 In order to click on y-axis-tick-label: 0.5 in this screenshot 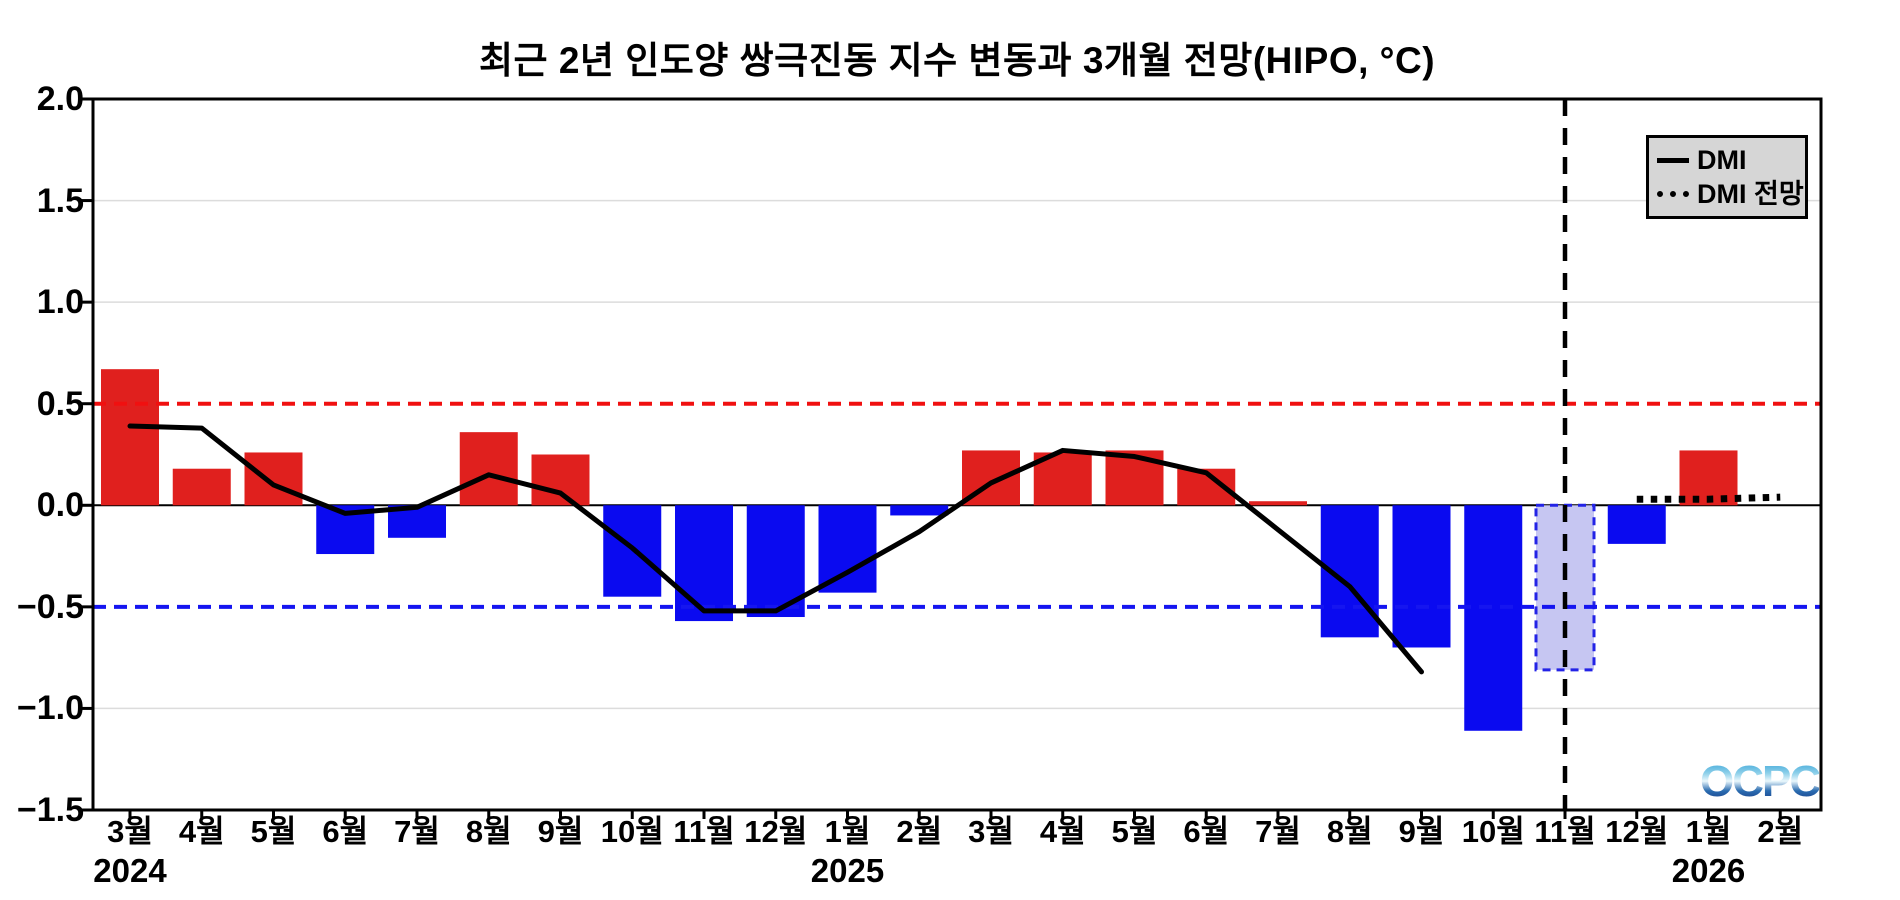, I will do `click(60, 403)`.